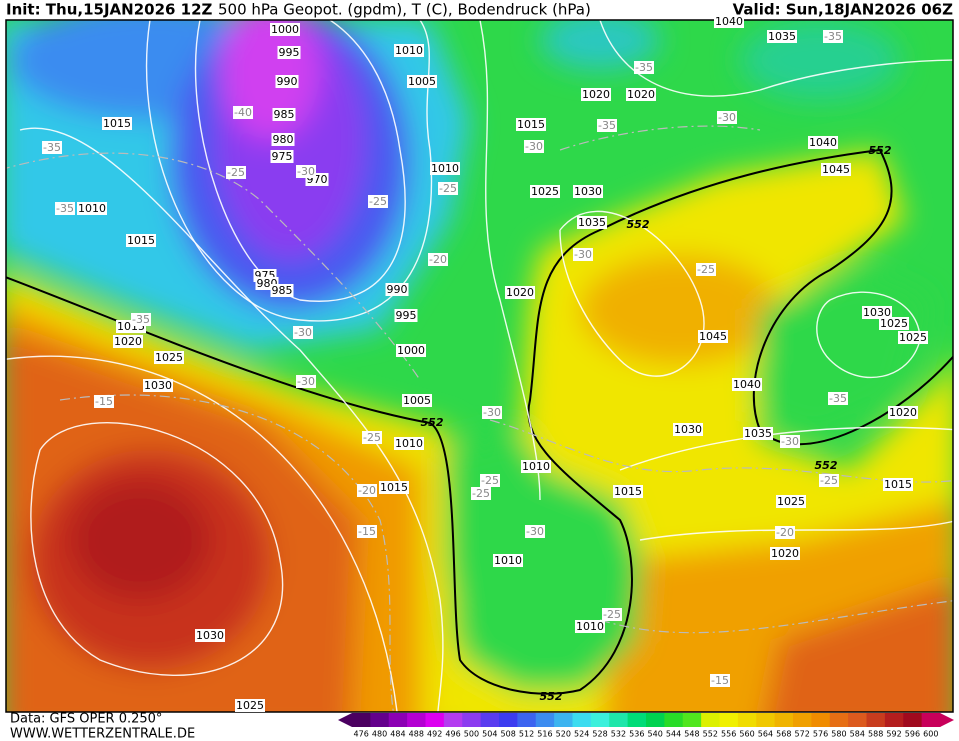  Describe the element at coordinates (673, 734) in the screenshot. I see `legend-label: 544` at that location.